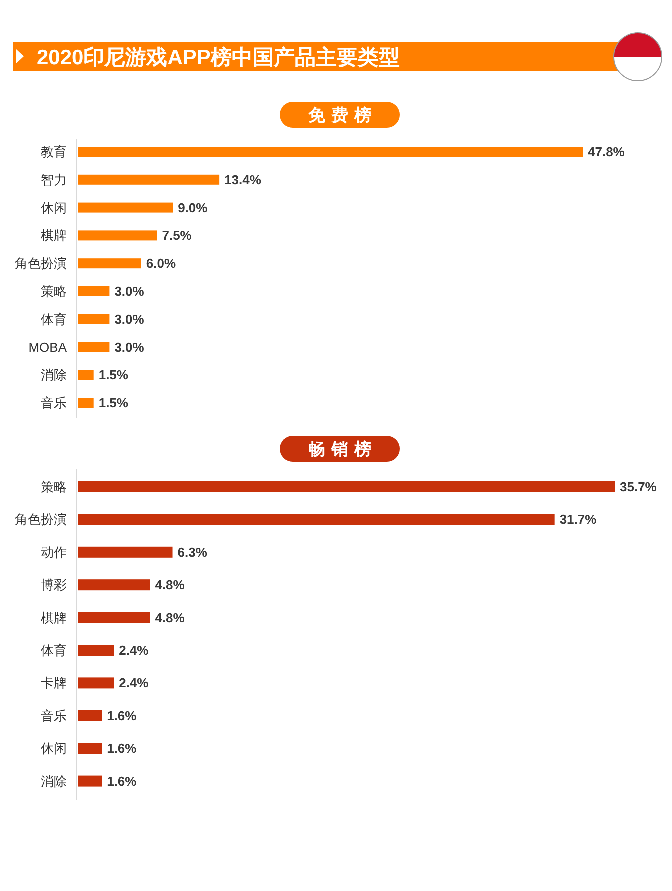 The height and width of the screenshot is (891, 672). Describe the element at coordinates (343, 449) in the screenshot. I see `chart-title: 畅销榜` at that location.